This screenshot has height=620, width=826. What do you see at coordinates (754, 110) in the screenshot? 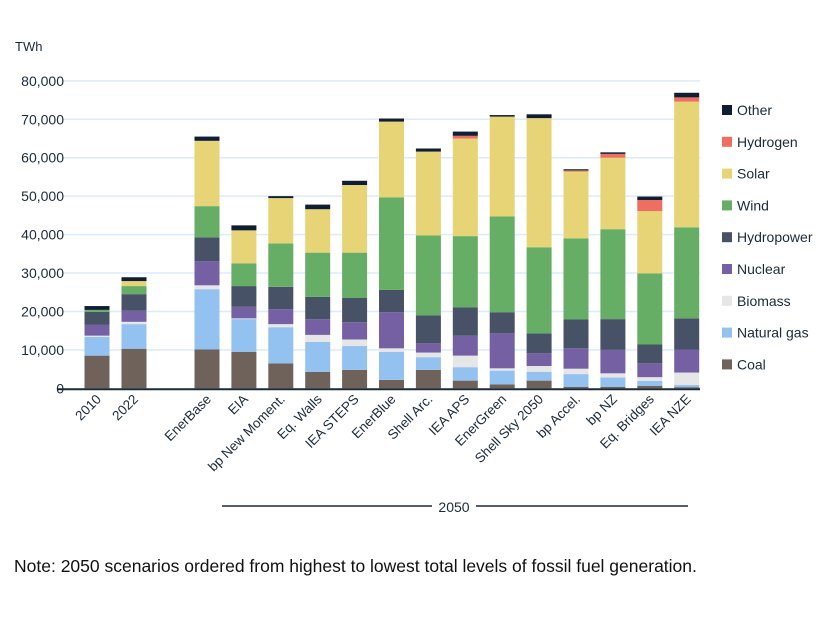
I see `legend-label: Other` at bounding box center [754, 110].